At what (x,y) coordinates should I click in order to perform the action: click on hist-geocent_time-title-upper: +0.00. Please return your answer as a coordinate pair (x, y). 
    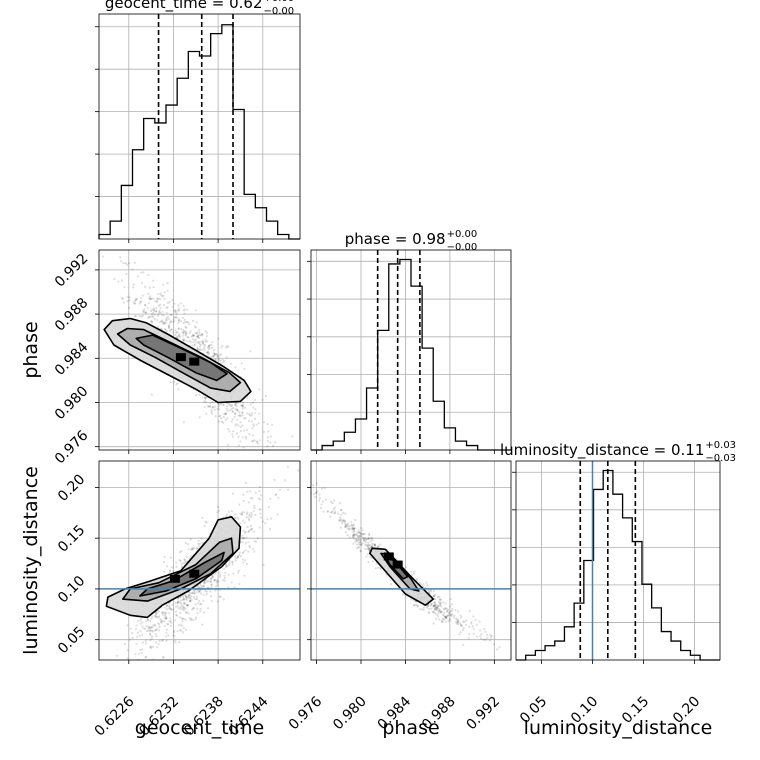
    Looking at the image, I should click on (279, 2).